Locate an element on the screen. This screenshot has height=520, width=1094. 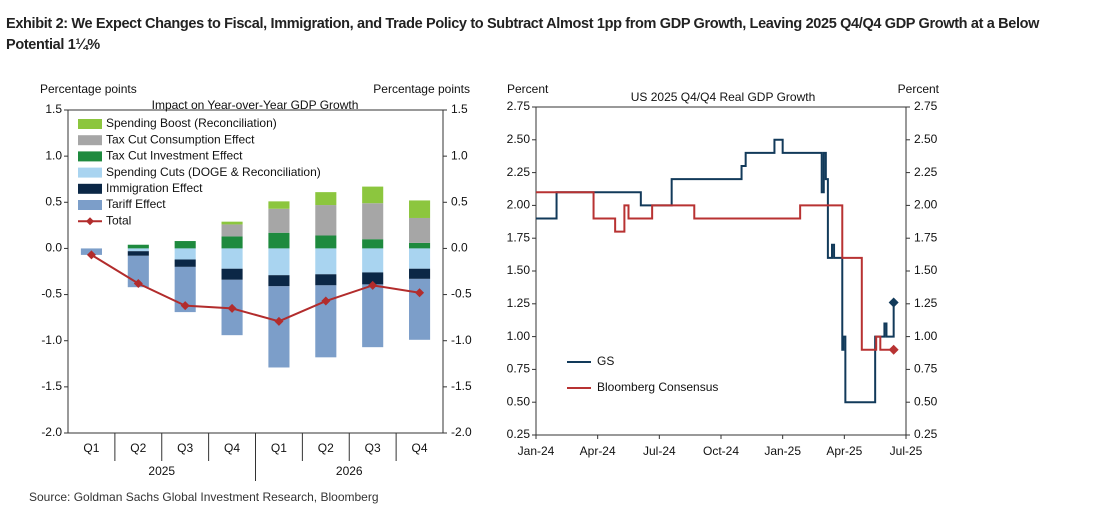
legend-label: Spending Cuts (DOGE & Reconciliation) is located at coordinates (213, 172).